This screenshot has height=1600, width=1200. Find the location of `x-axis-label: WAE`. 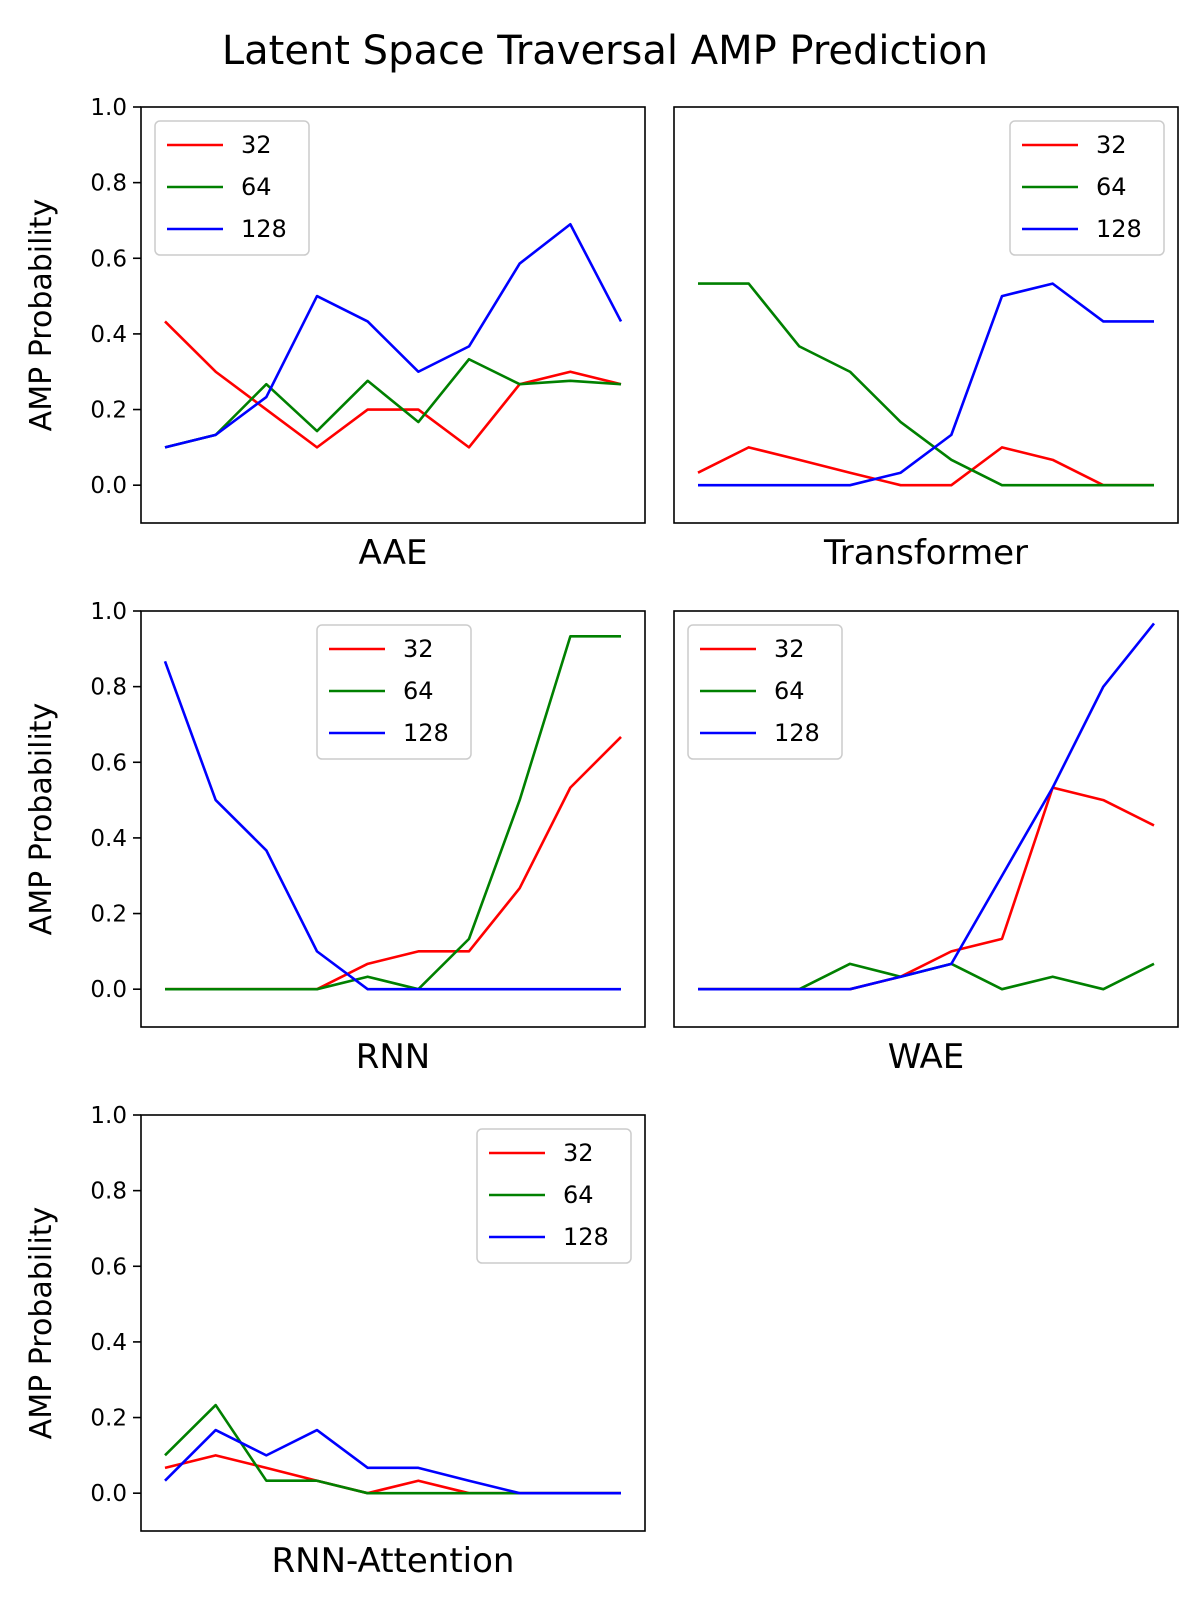

x-axis-label: WAE is located at coordinates (926, 1057).